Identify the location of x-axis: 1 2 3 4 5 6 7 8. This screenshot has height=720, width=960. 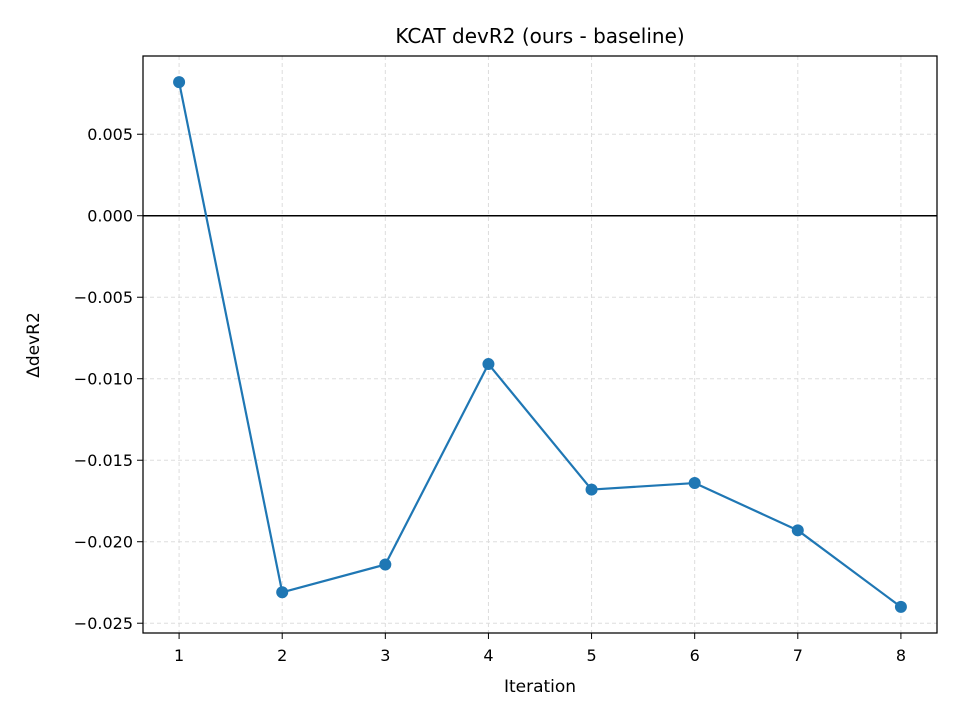
(540, 649).